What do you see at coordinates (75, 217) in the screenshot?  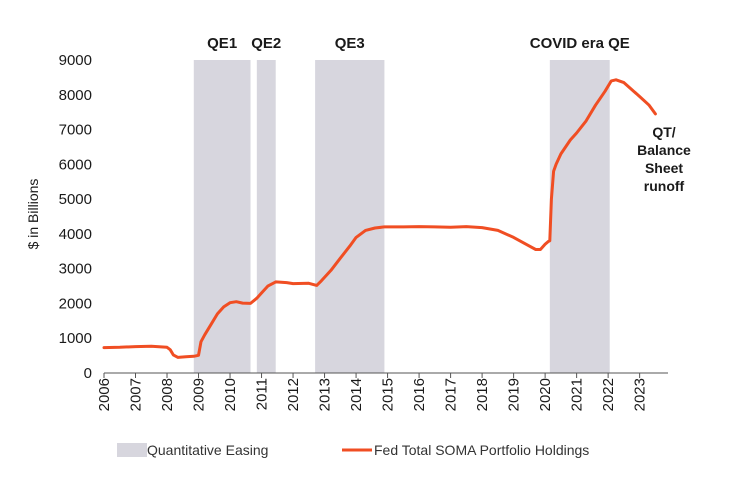 I see `y-tick-labels: 0 1000 2000 3000 4000 5000 6000 7000 8000 9000` at bounding box center [75, 217].